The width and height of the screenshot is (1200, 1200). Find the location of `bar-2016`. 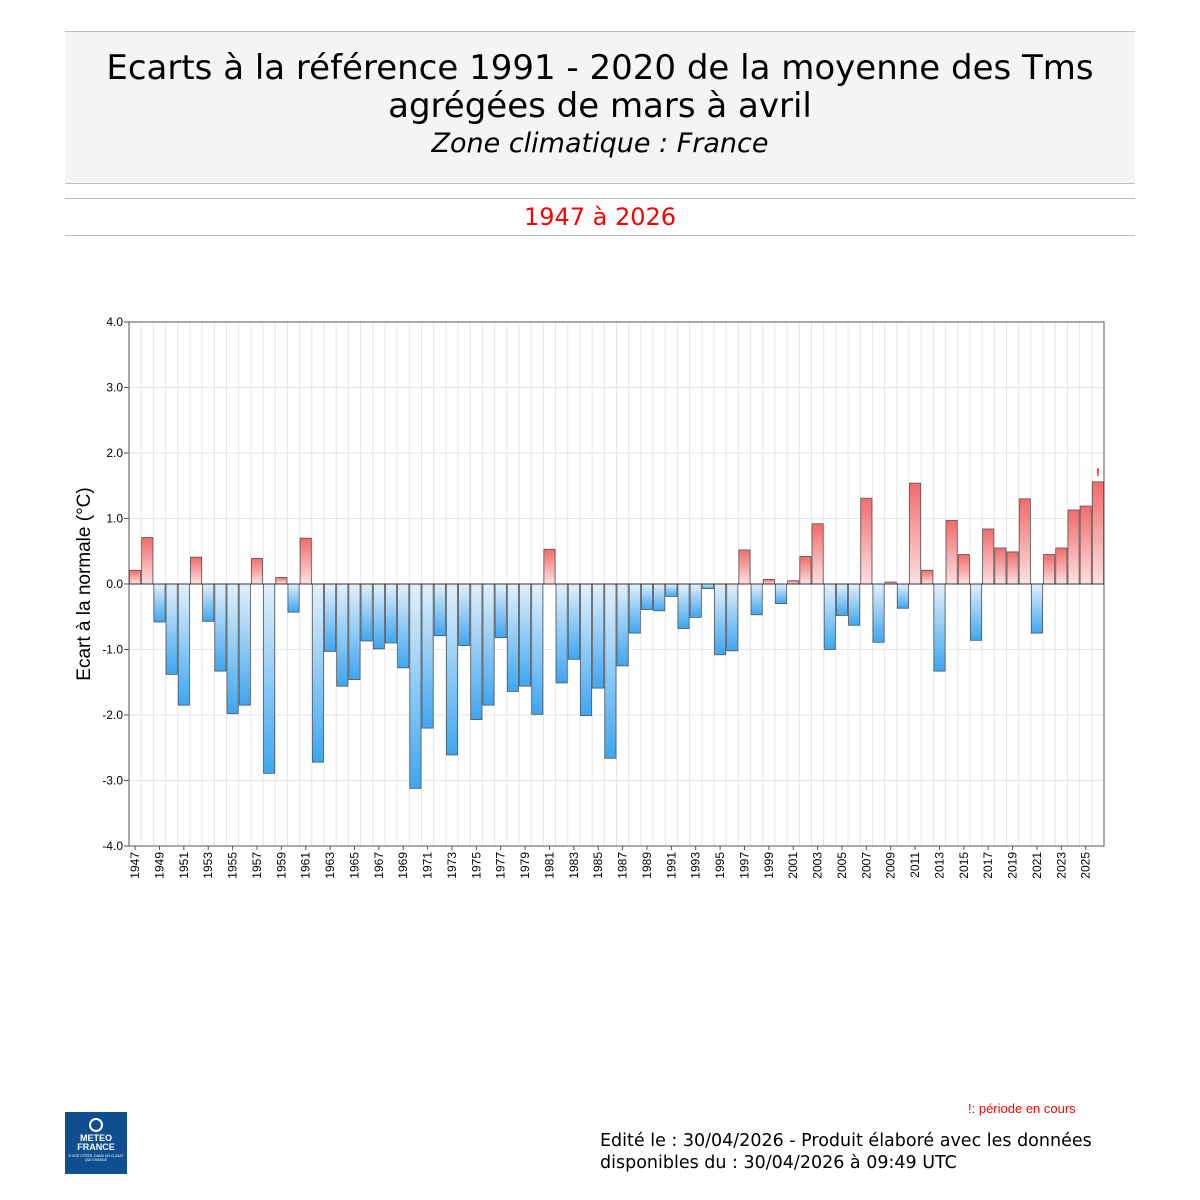

bar-2016 is located at coordinates (976, 612).